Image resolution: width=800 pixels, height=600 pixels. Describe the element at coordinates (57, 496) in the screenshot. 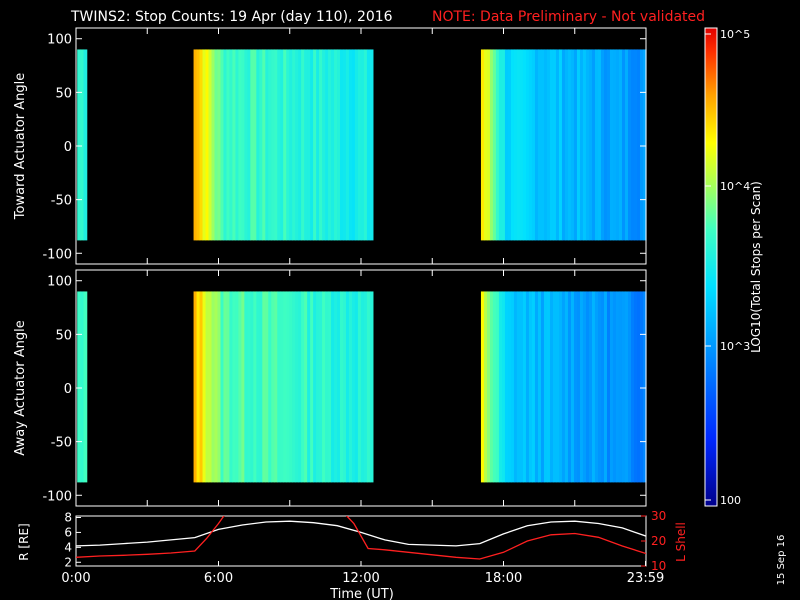

I see `y-tick-label: -100` at that location.